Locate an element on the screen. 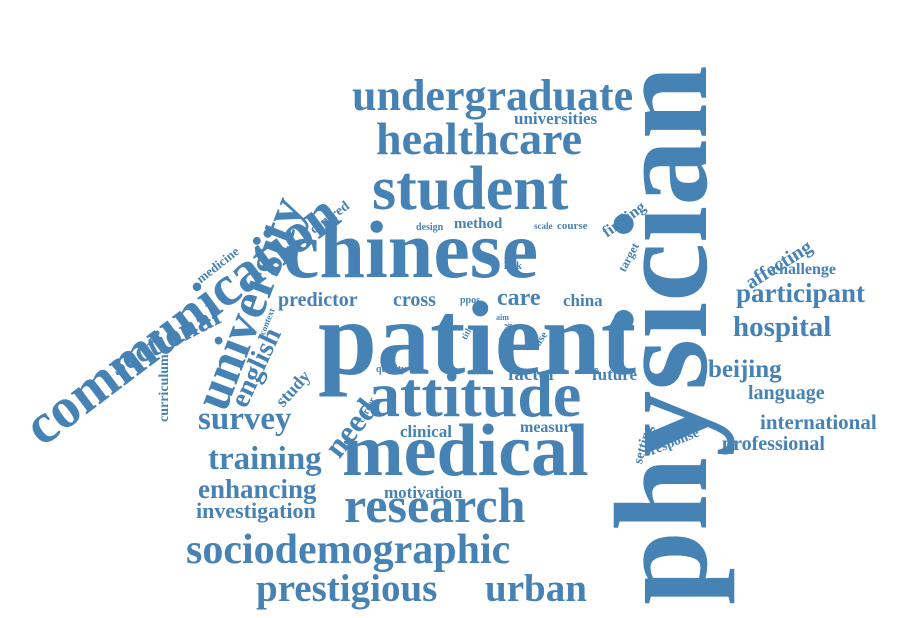 The height and width of the screenshot is (618, 900). word-prestigious: prestigious is located at coordinates (347, 588).